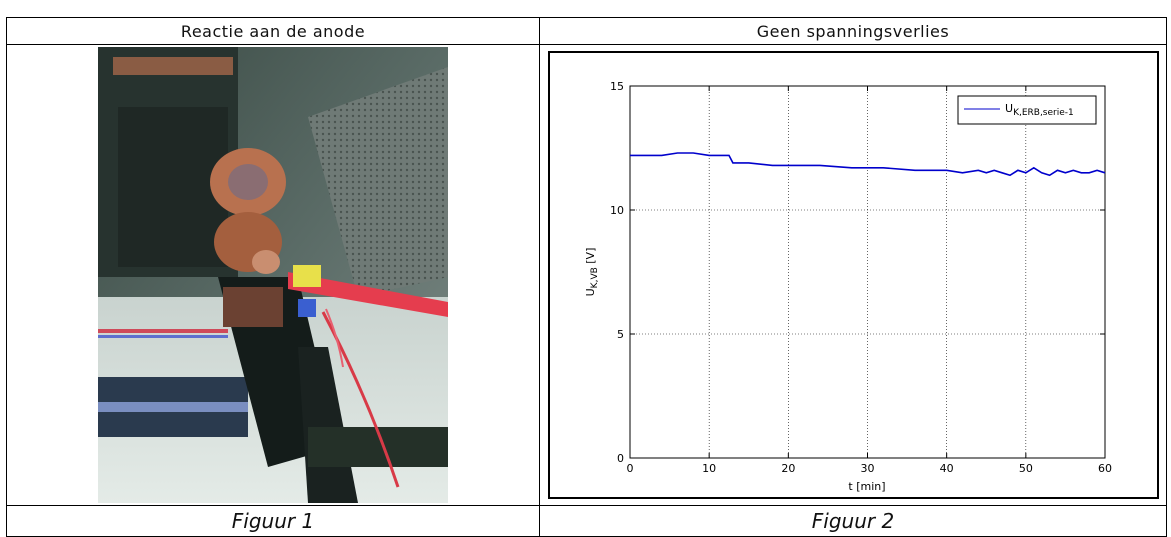  What do you see at coordinates (620, 334) in the screenshot?
I see `y-tick-label: 5` at bounding box center [620, 334].